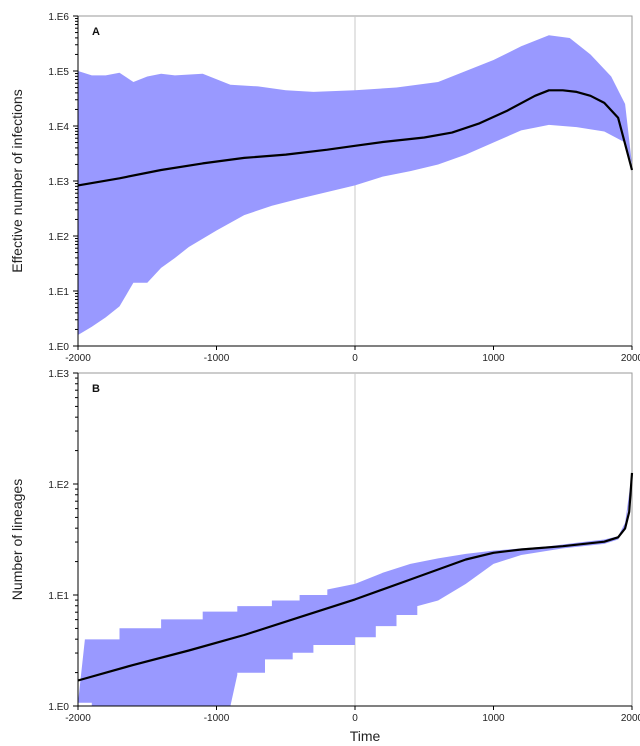 This screenshot has width=640, height=746. Describe the element at coordinates (17, 539) in the screenshot. I see `y-axis-title: Number of lineages` at that location.